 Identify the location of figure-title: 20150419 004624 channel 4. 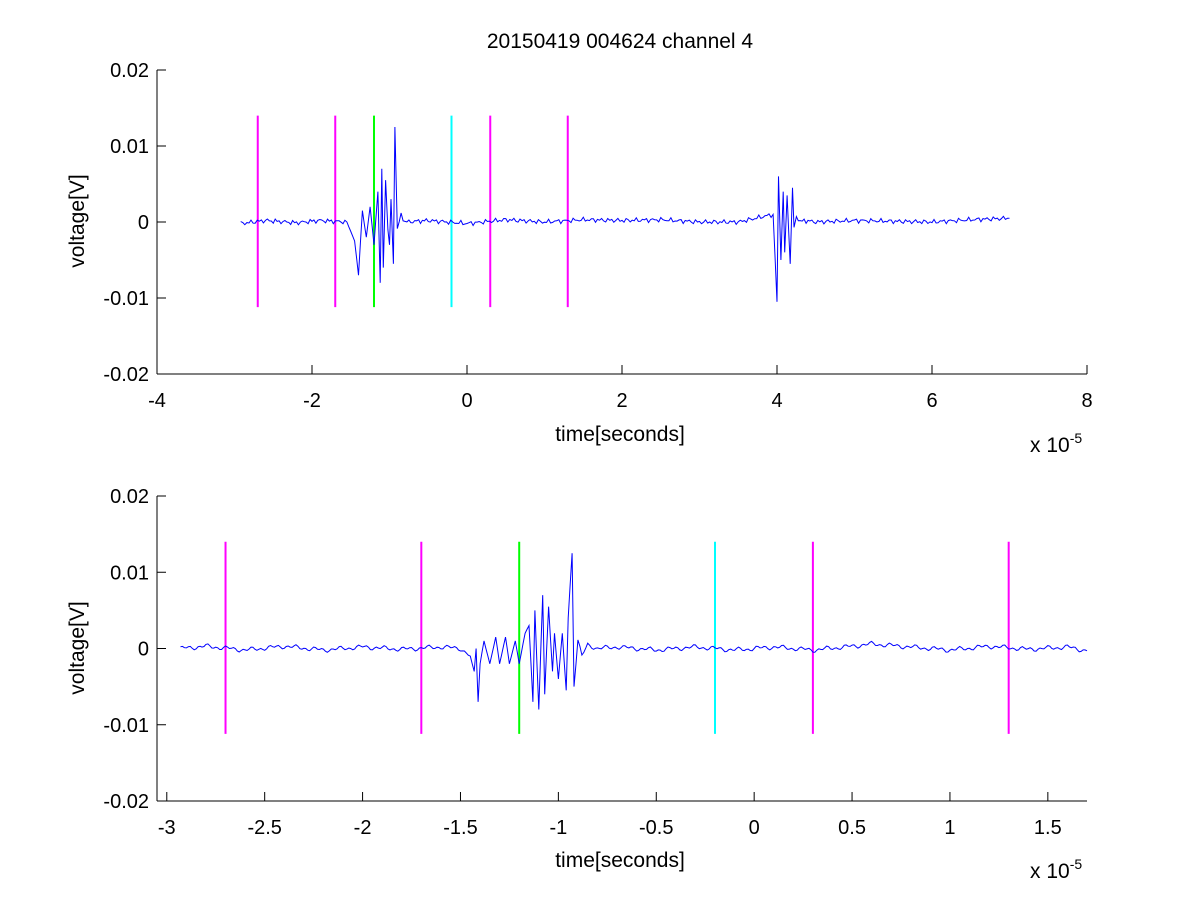
(620, 41).